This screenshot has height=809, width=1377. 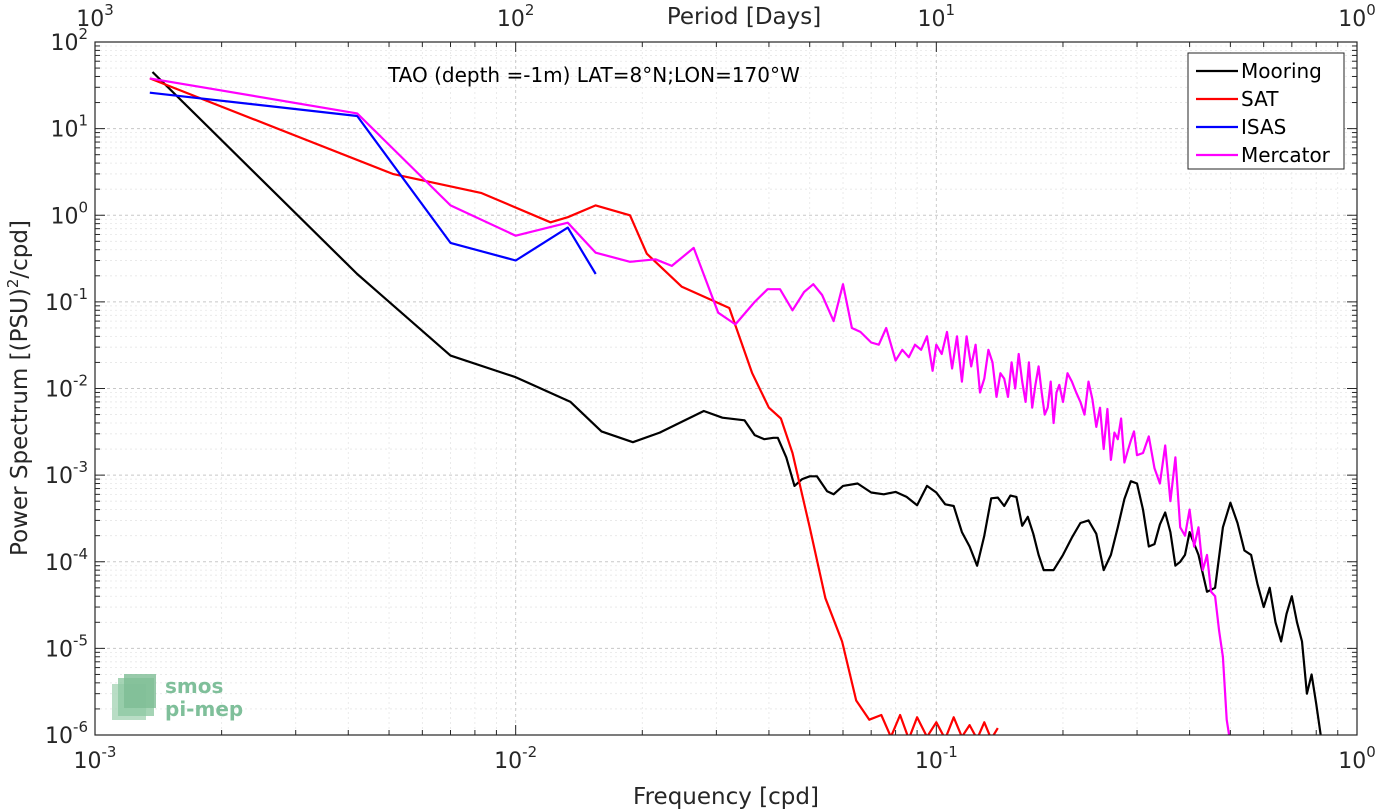 I want to click on top-x-tick-label: 10⁰, so click(x=1357, y=16).